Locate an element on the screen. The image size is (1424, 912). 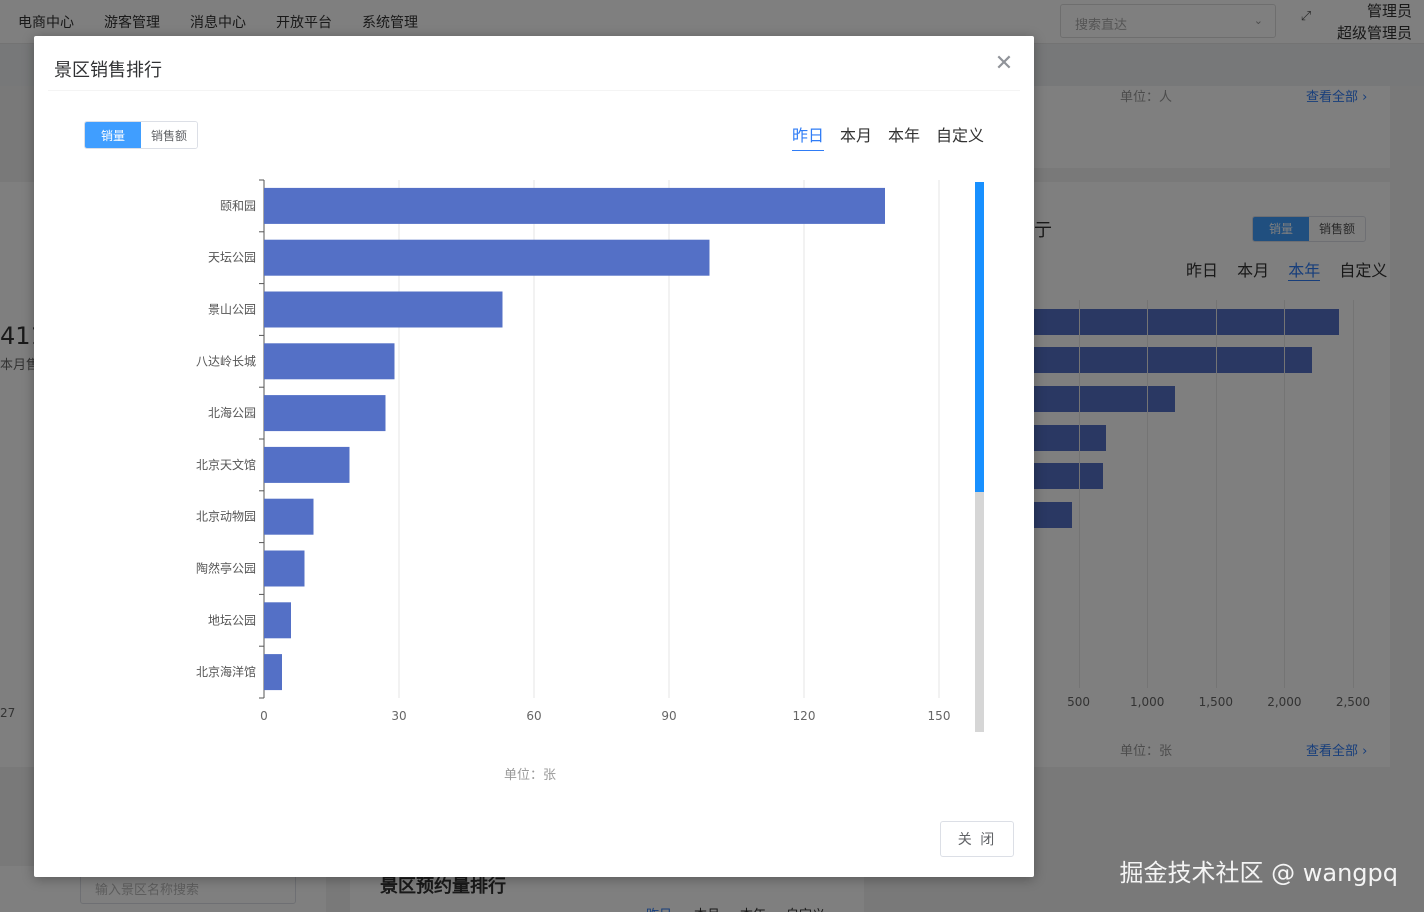
y-category-label: 八达岭长城 is located at coordinates (226, 361).